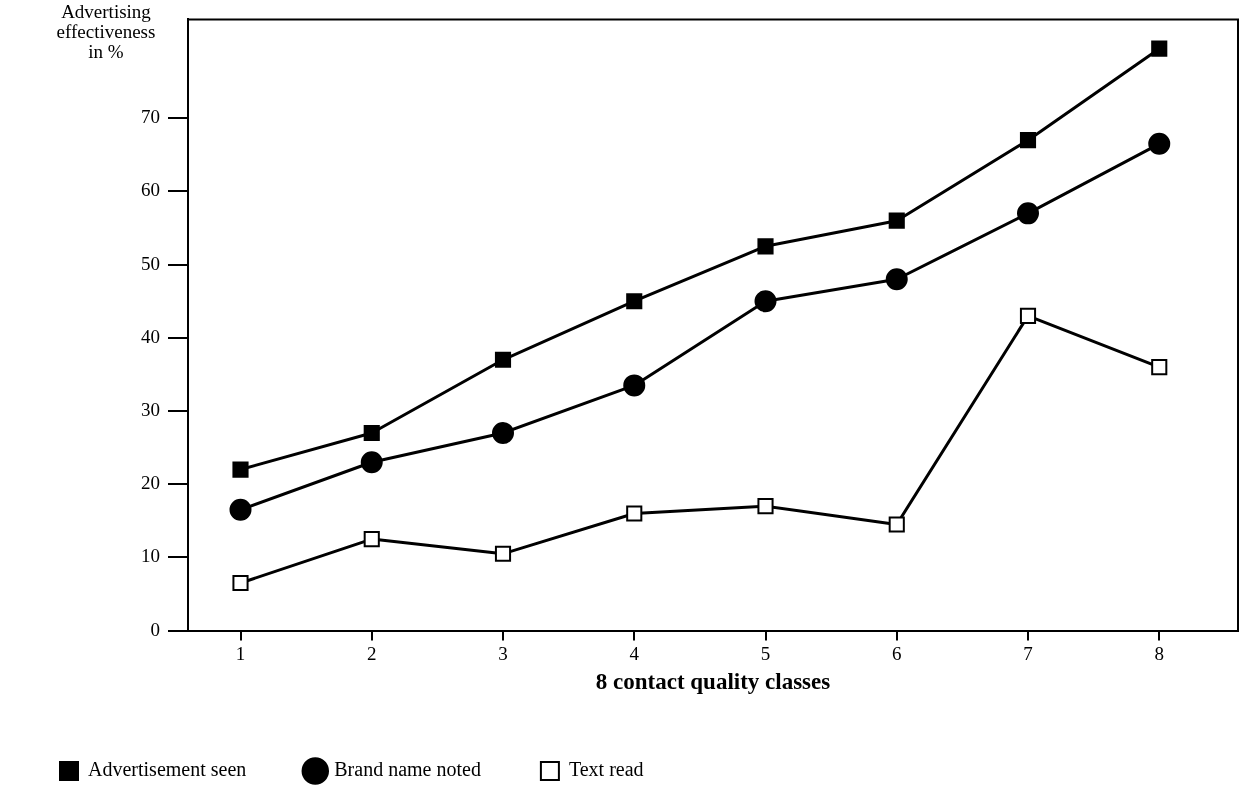 This screenshot has height=801, width=1250. Describe the element at coordinates (150, 190) in the screenshot. I see `y-tick-label: 60` at that location.